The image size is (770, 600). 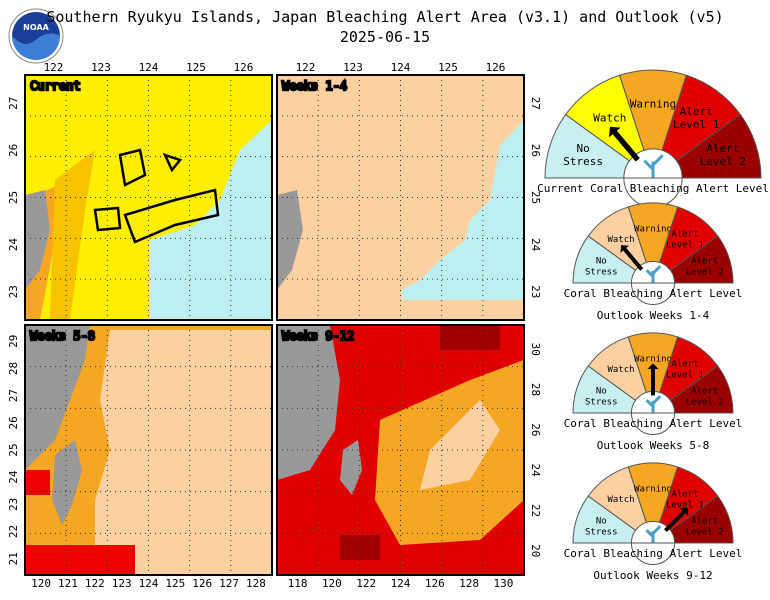 What do you see at coordinates (535, 550) in the screenshot?
I see `tick-label: 20` at bounding box center [535, 550].